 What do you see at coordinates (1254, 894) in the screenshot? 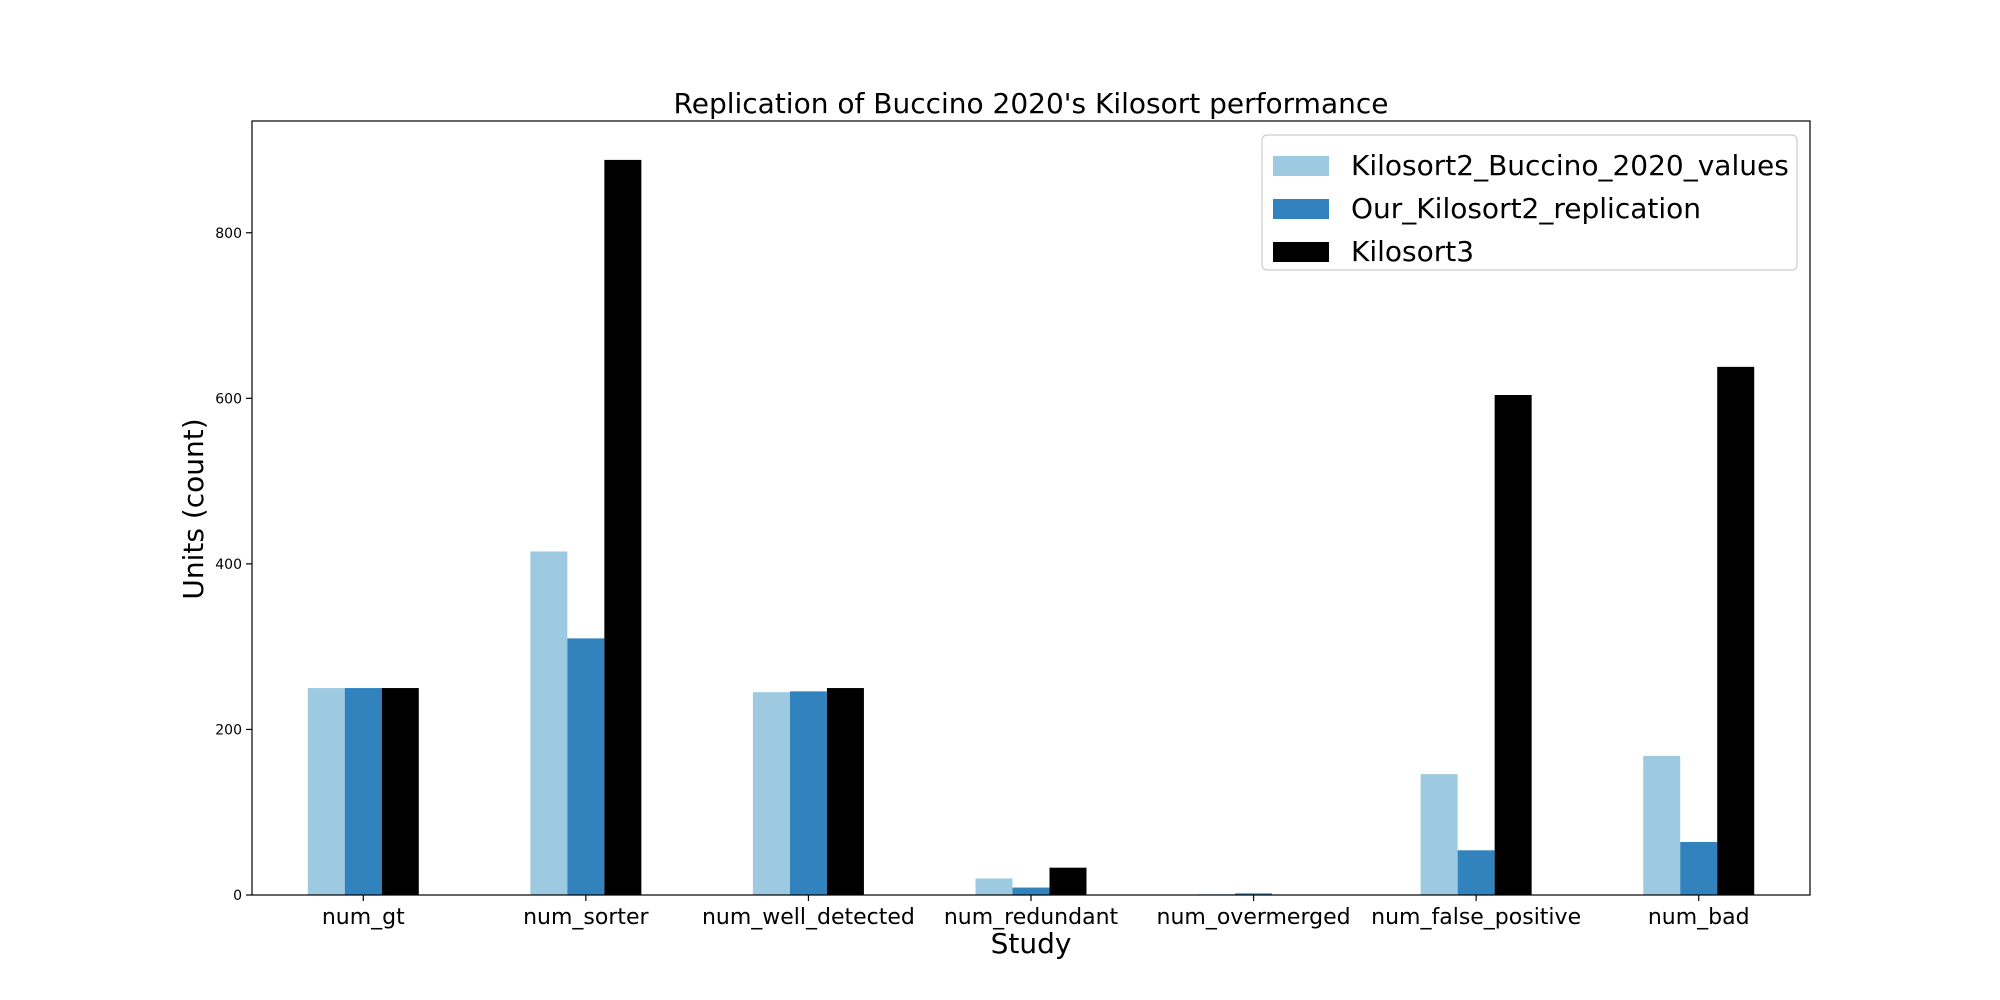
I see `bar-num_overmerged-Our_Kilosort2_replication` at bounding box center [1254, 894].